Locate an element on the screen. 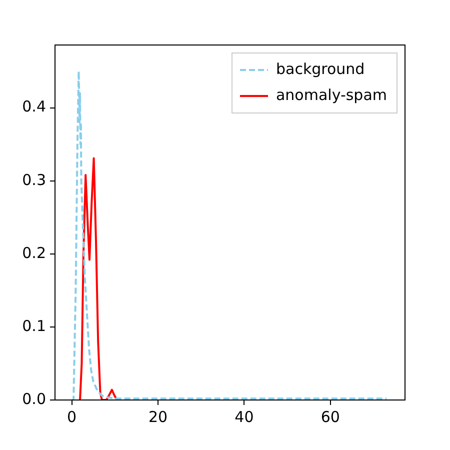  y-tick-label: 0.2 is located at coordinates (34, 253).